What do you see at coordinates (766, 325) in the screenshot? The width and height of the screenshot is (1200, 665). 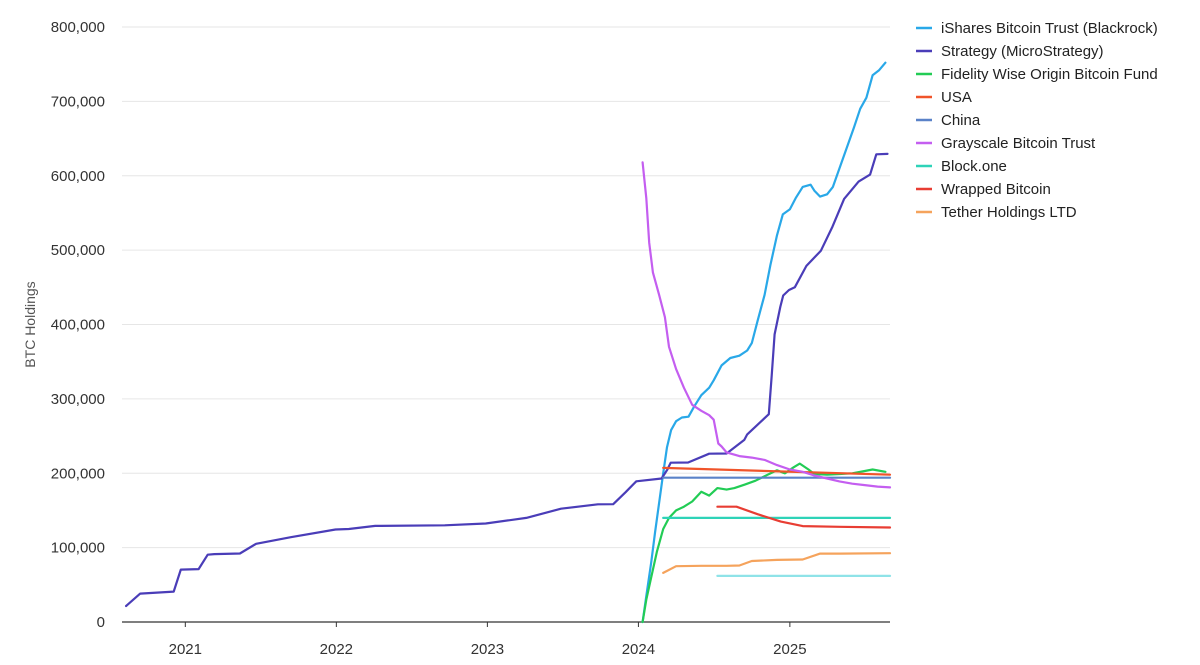 I see `series-line-grayscale-bitcoin-trust` at bounding box center [766, 325].